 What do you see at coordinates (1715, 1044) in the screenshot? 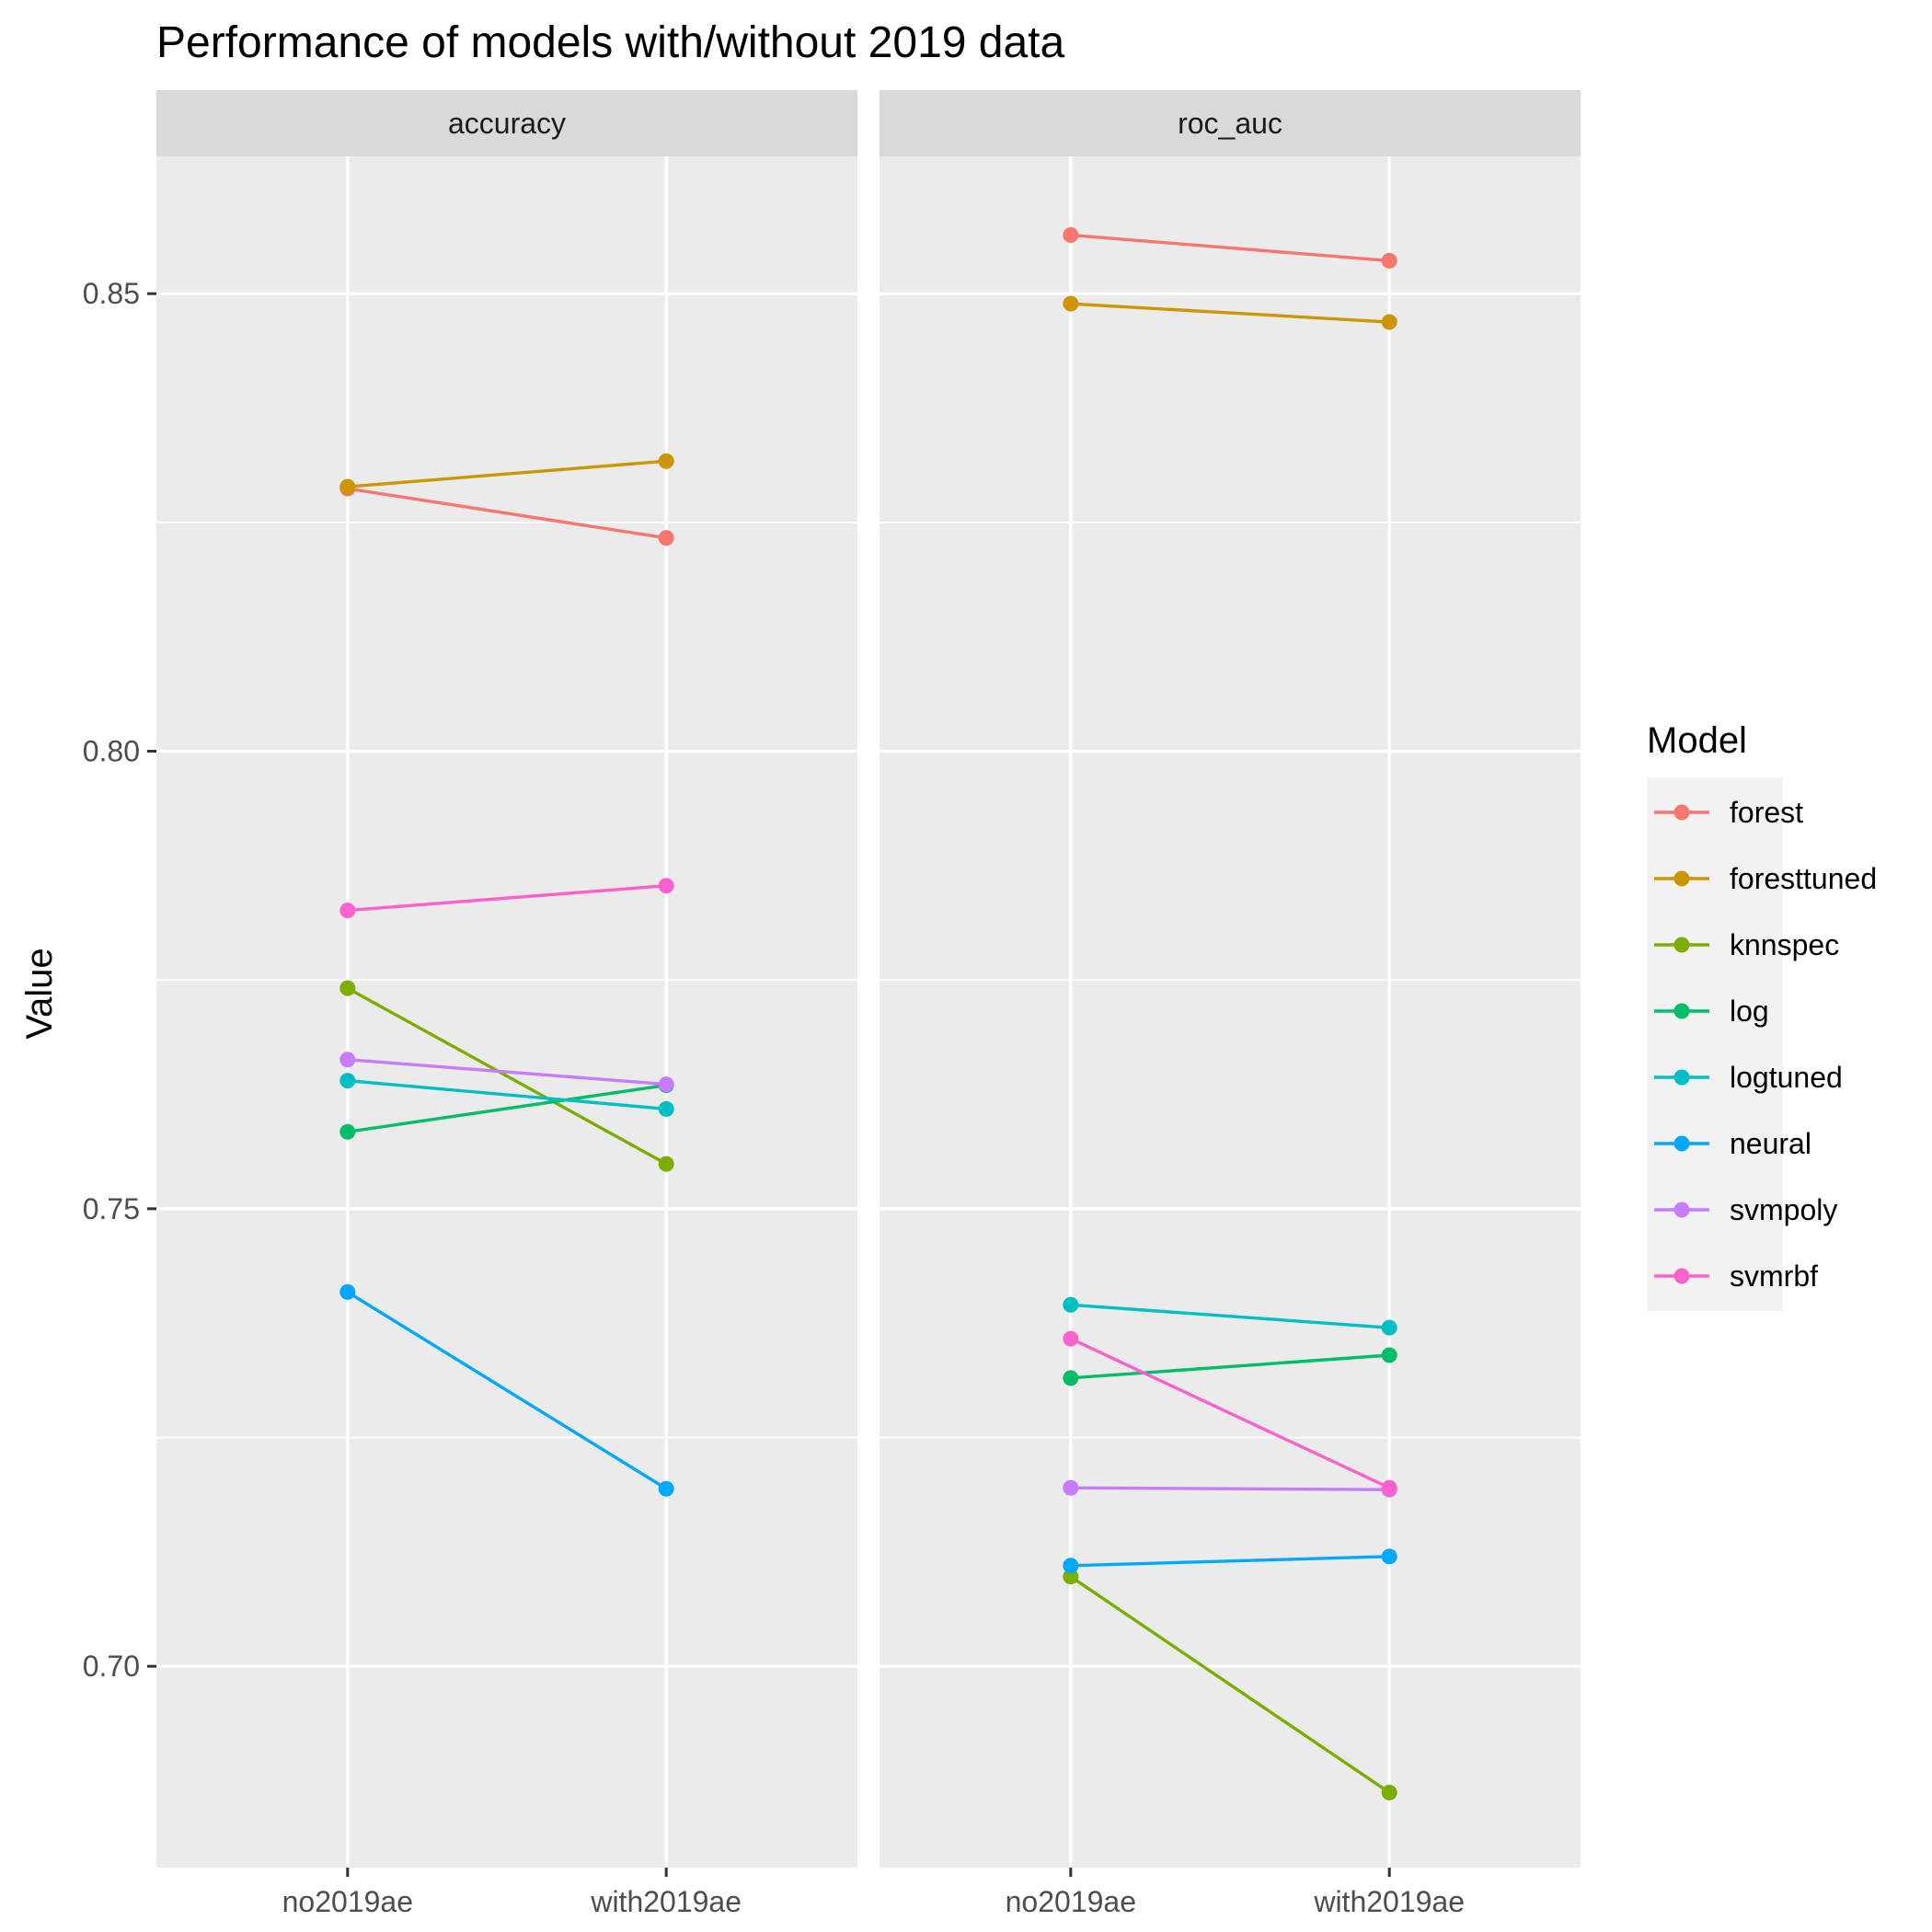
I see `legend-key-background` at bounding box center [1715, 1044].